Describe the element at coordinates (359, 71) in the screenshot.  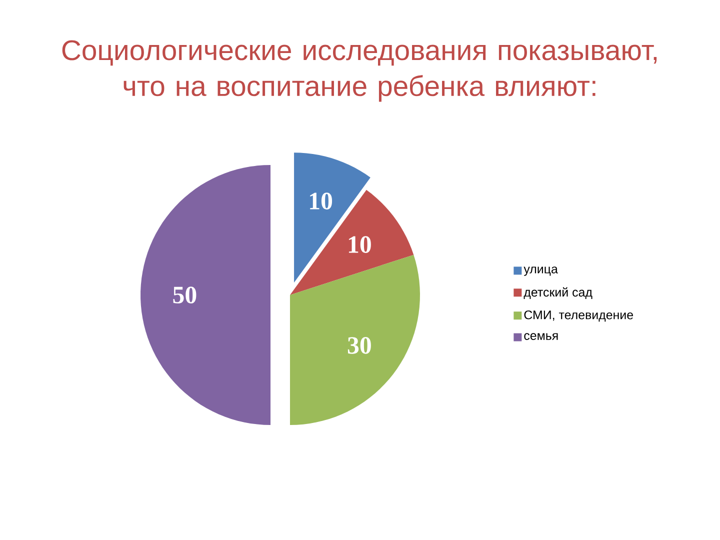
I see `chart-title: Социологические исследования показывают, что на воспитание ребенка влияют:` at that location.